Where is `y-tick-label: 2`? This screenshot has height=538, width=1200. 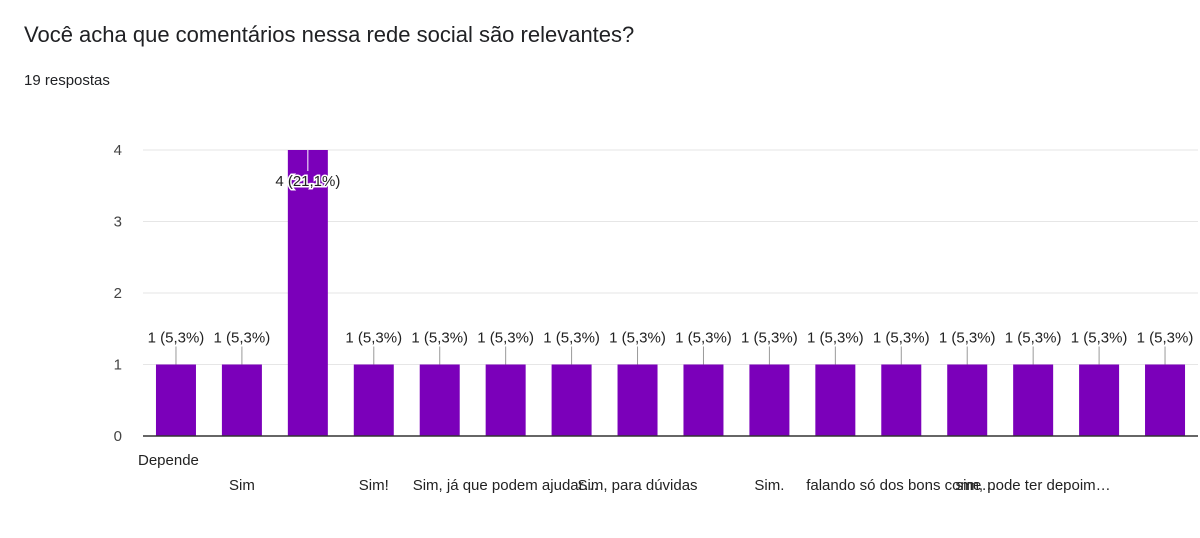 y-tick-label: 2 is located at coordinates (118, 293).